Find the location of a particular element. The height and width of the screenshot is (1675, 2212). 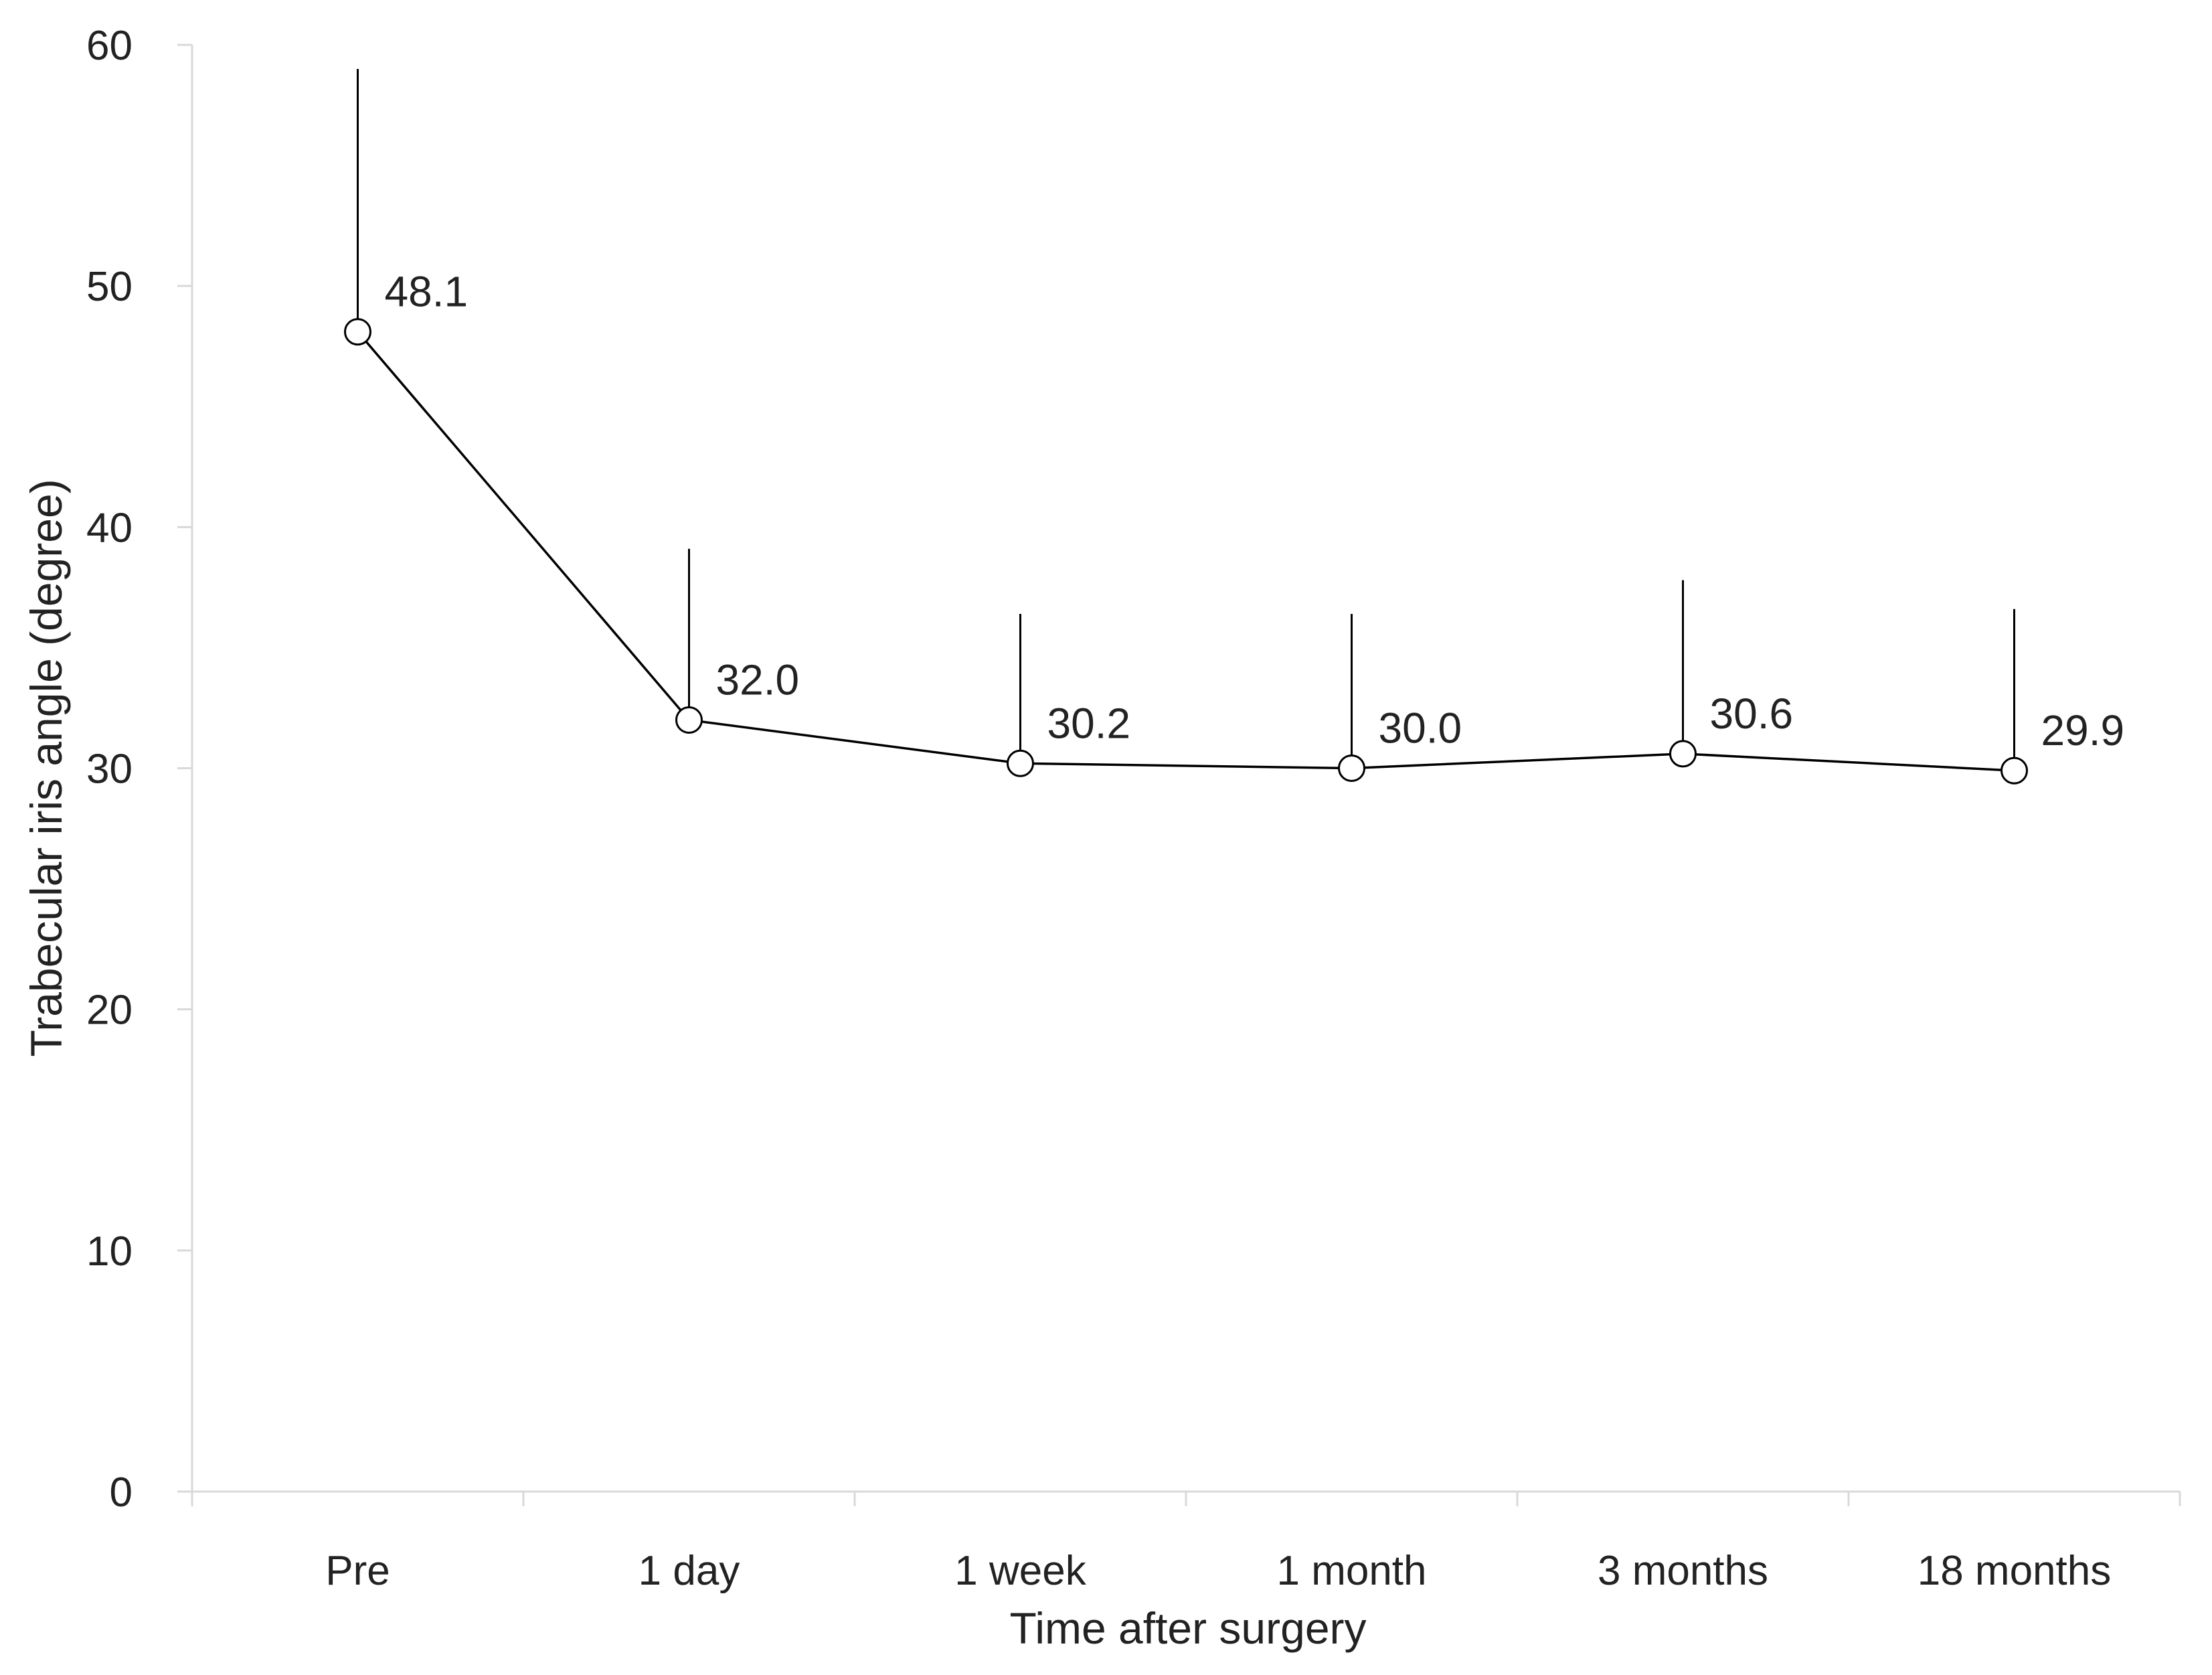

y-tick-label: 20 is located at coordinates (109, 1010).